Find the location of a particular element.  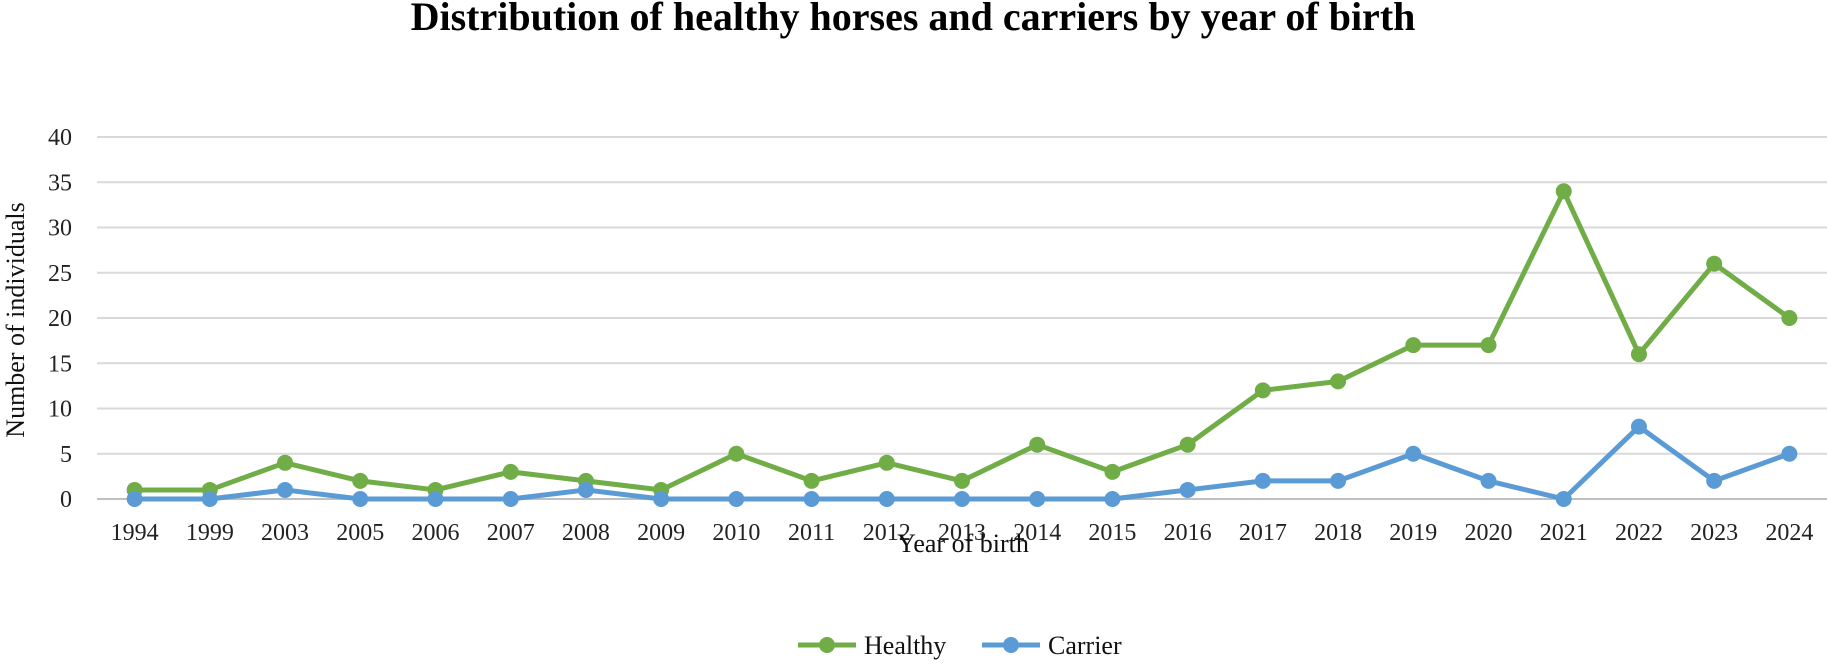

x-tick-label: 2008 is located at coordinates (586, 533).